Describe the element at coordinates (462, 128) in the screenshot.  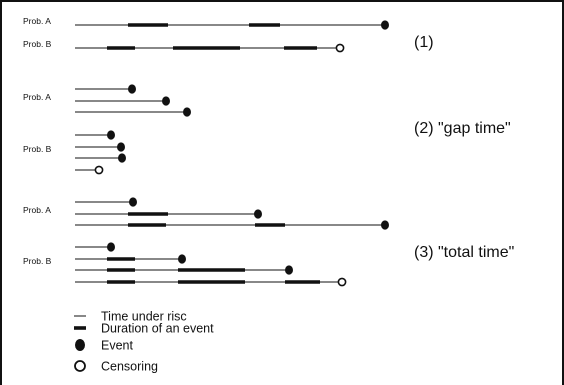
I see `case-label: (2) "gap time"` at that location.